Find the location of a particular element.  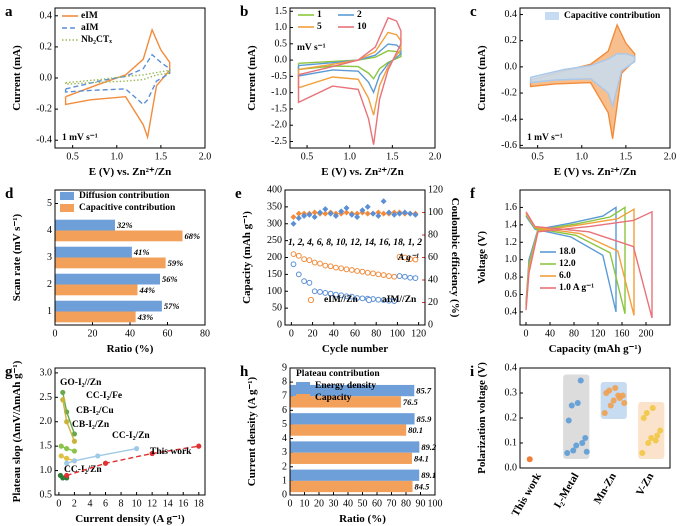

x-tick-label: 0 is located at coordinates (58, 504).